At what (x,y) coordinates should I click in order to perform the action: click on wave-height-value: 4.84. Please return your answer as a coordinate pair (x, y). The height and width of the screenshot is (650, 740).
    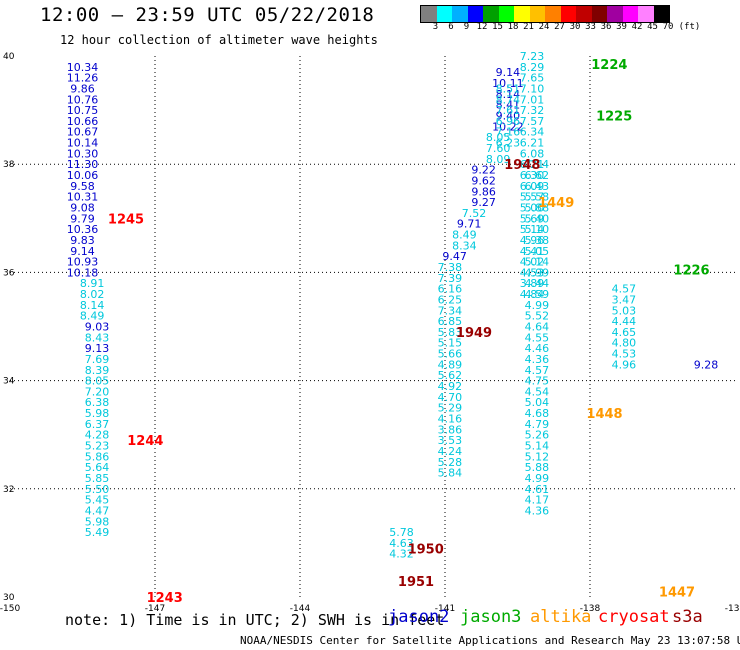
    Looking at the image, I should click on (532, 294).